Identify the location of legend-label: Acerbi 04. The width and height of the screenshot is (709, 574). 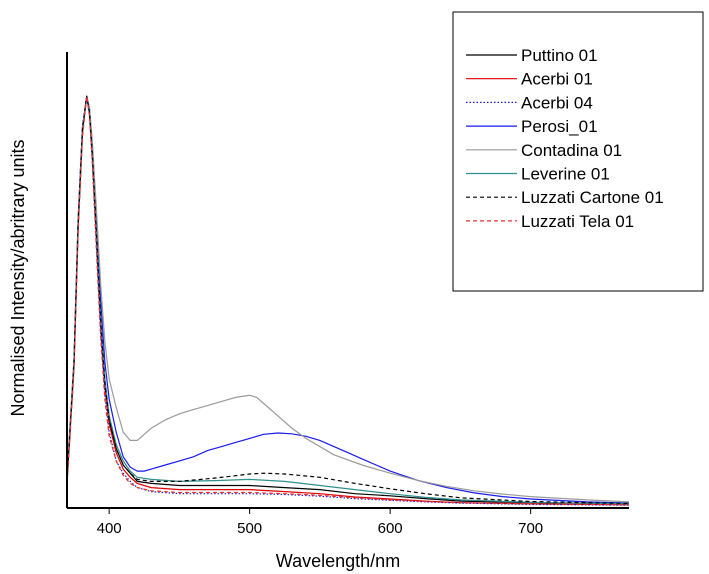
(557, 102).